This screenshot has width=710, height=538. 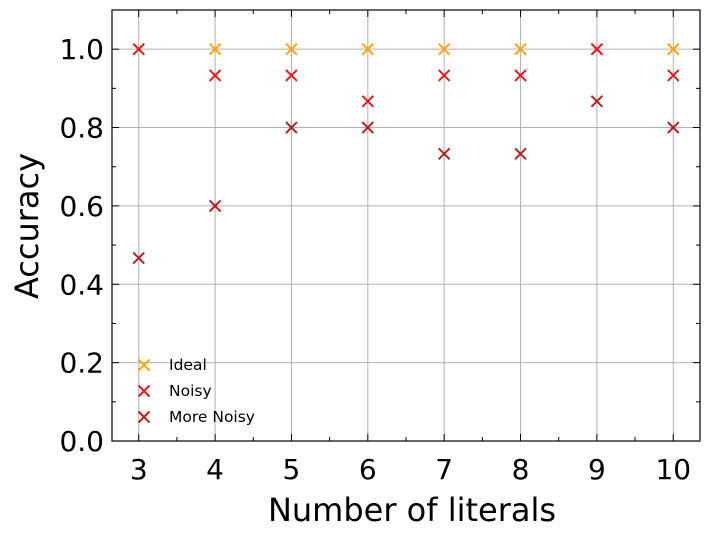 I want to click on x-tick-label: 5, so click(x=292, y=469).